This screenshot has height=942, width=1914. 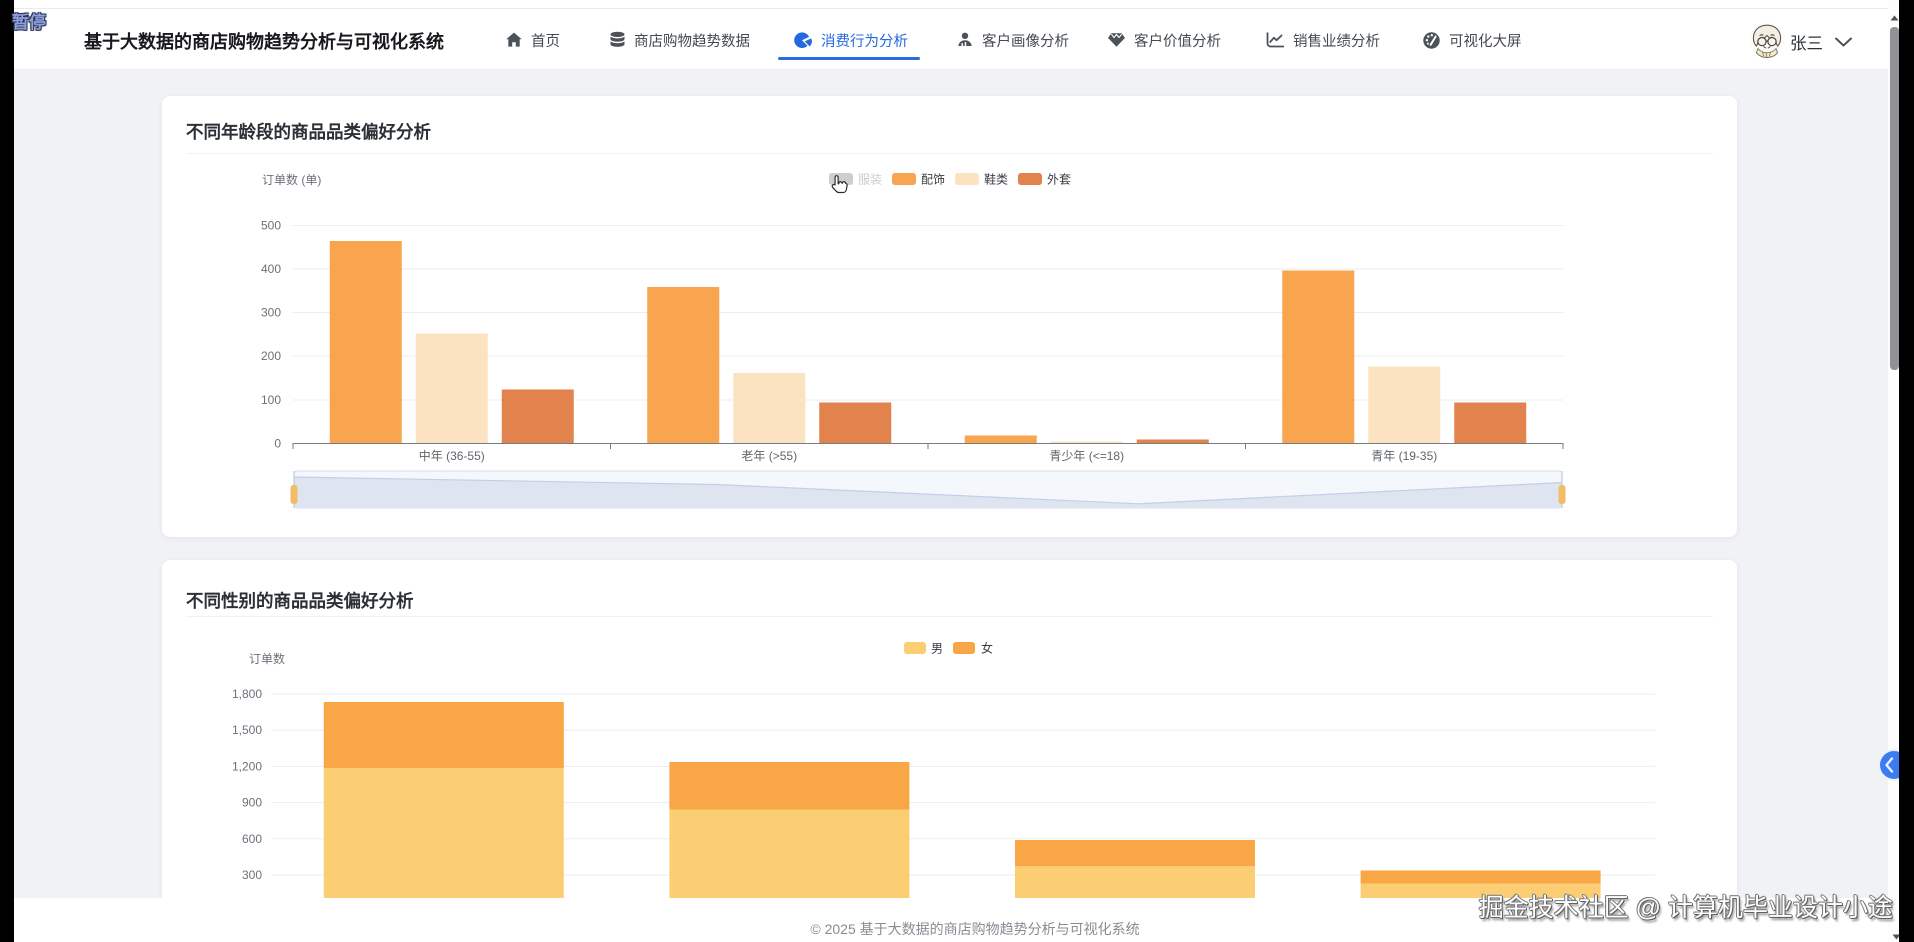 I want to click on svg-text: 老年 (>55), so click(x=769, y=456).